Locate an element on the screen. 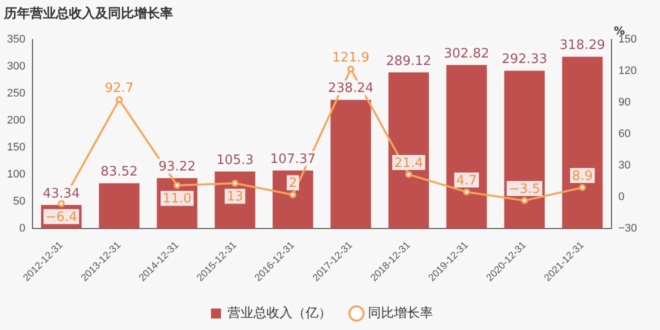  data-label: 2 is located at coordinates (293, 184).